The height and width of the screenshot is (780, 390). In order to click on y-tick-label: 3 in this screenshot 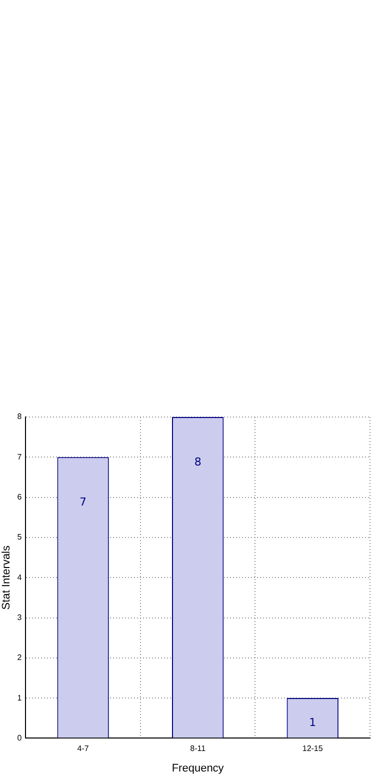, I will do `click(19, 617)`.